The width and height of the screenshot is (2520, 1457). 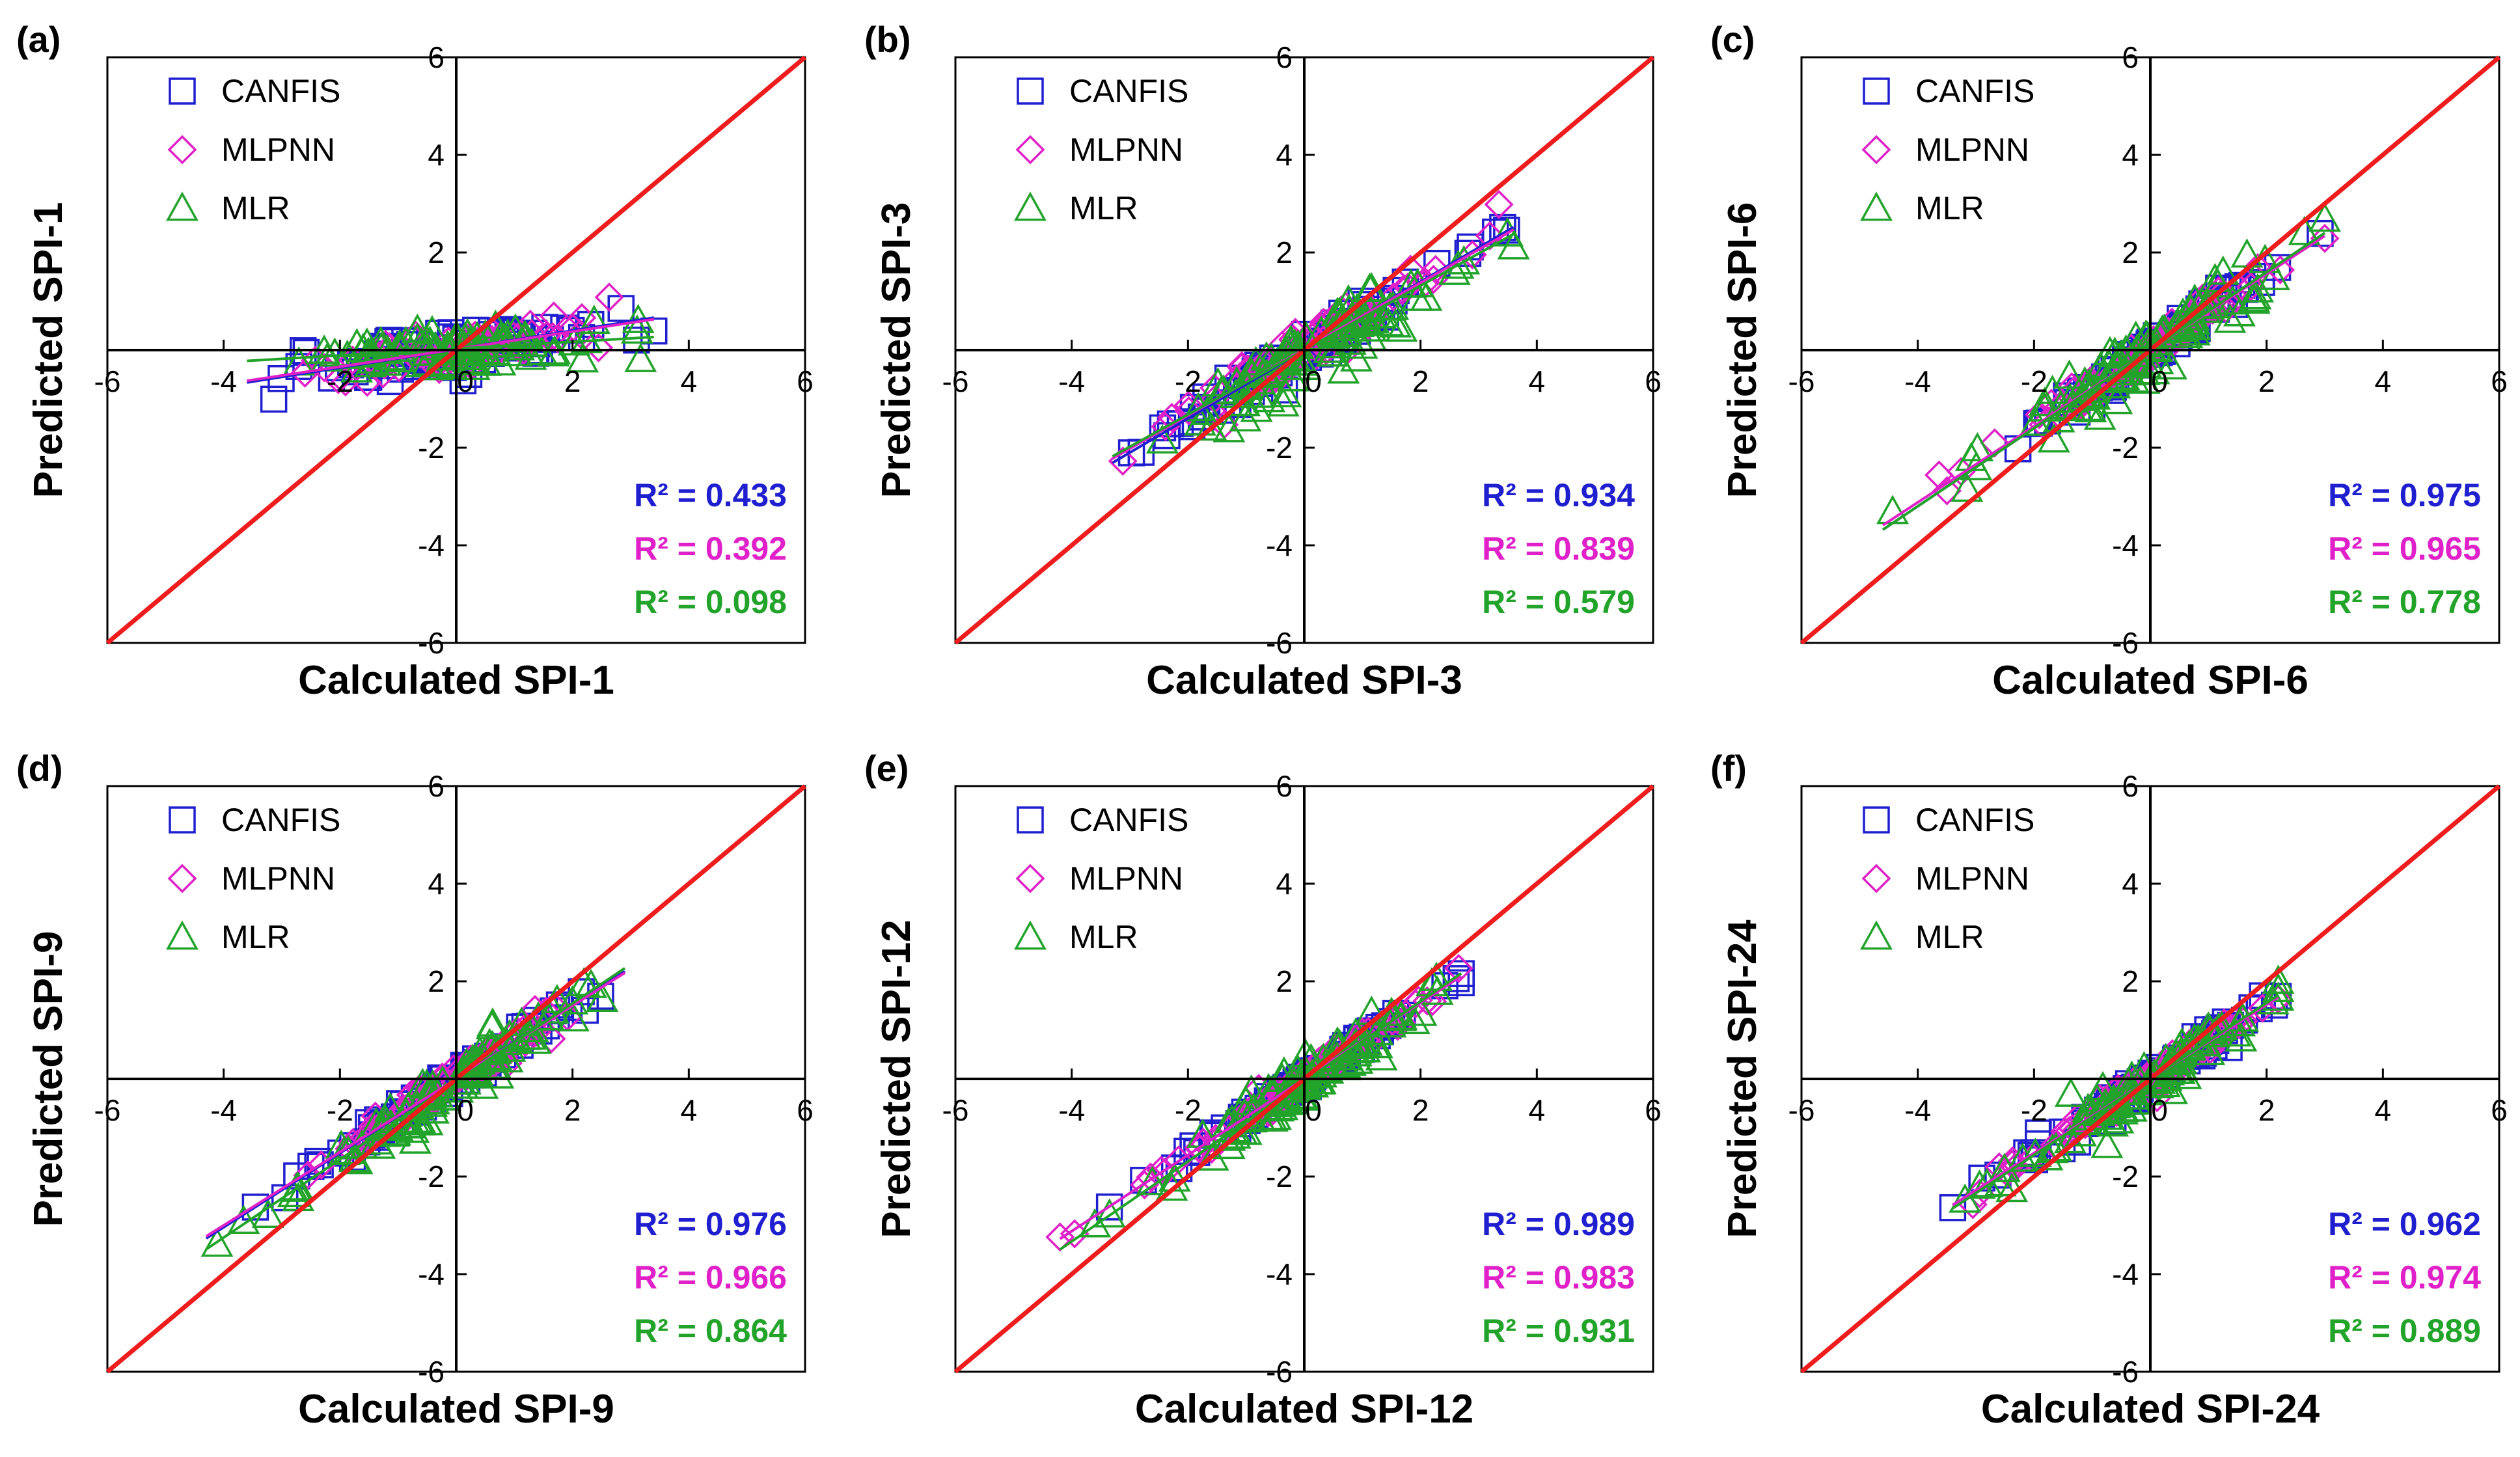 What do you see at coordinates (710, 1331) in the screenshot?
I see `r2-label-mlr: R² = 0.864` at bounding box center [710, 1331].